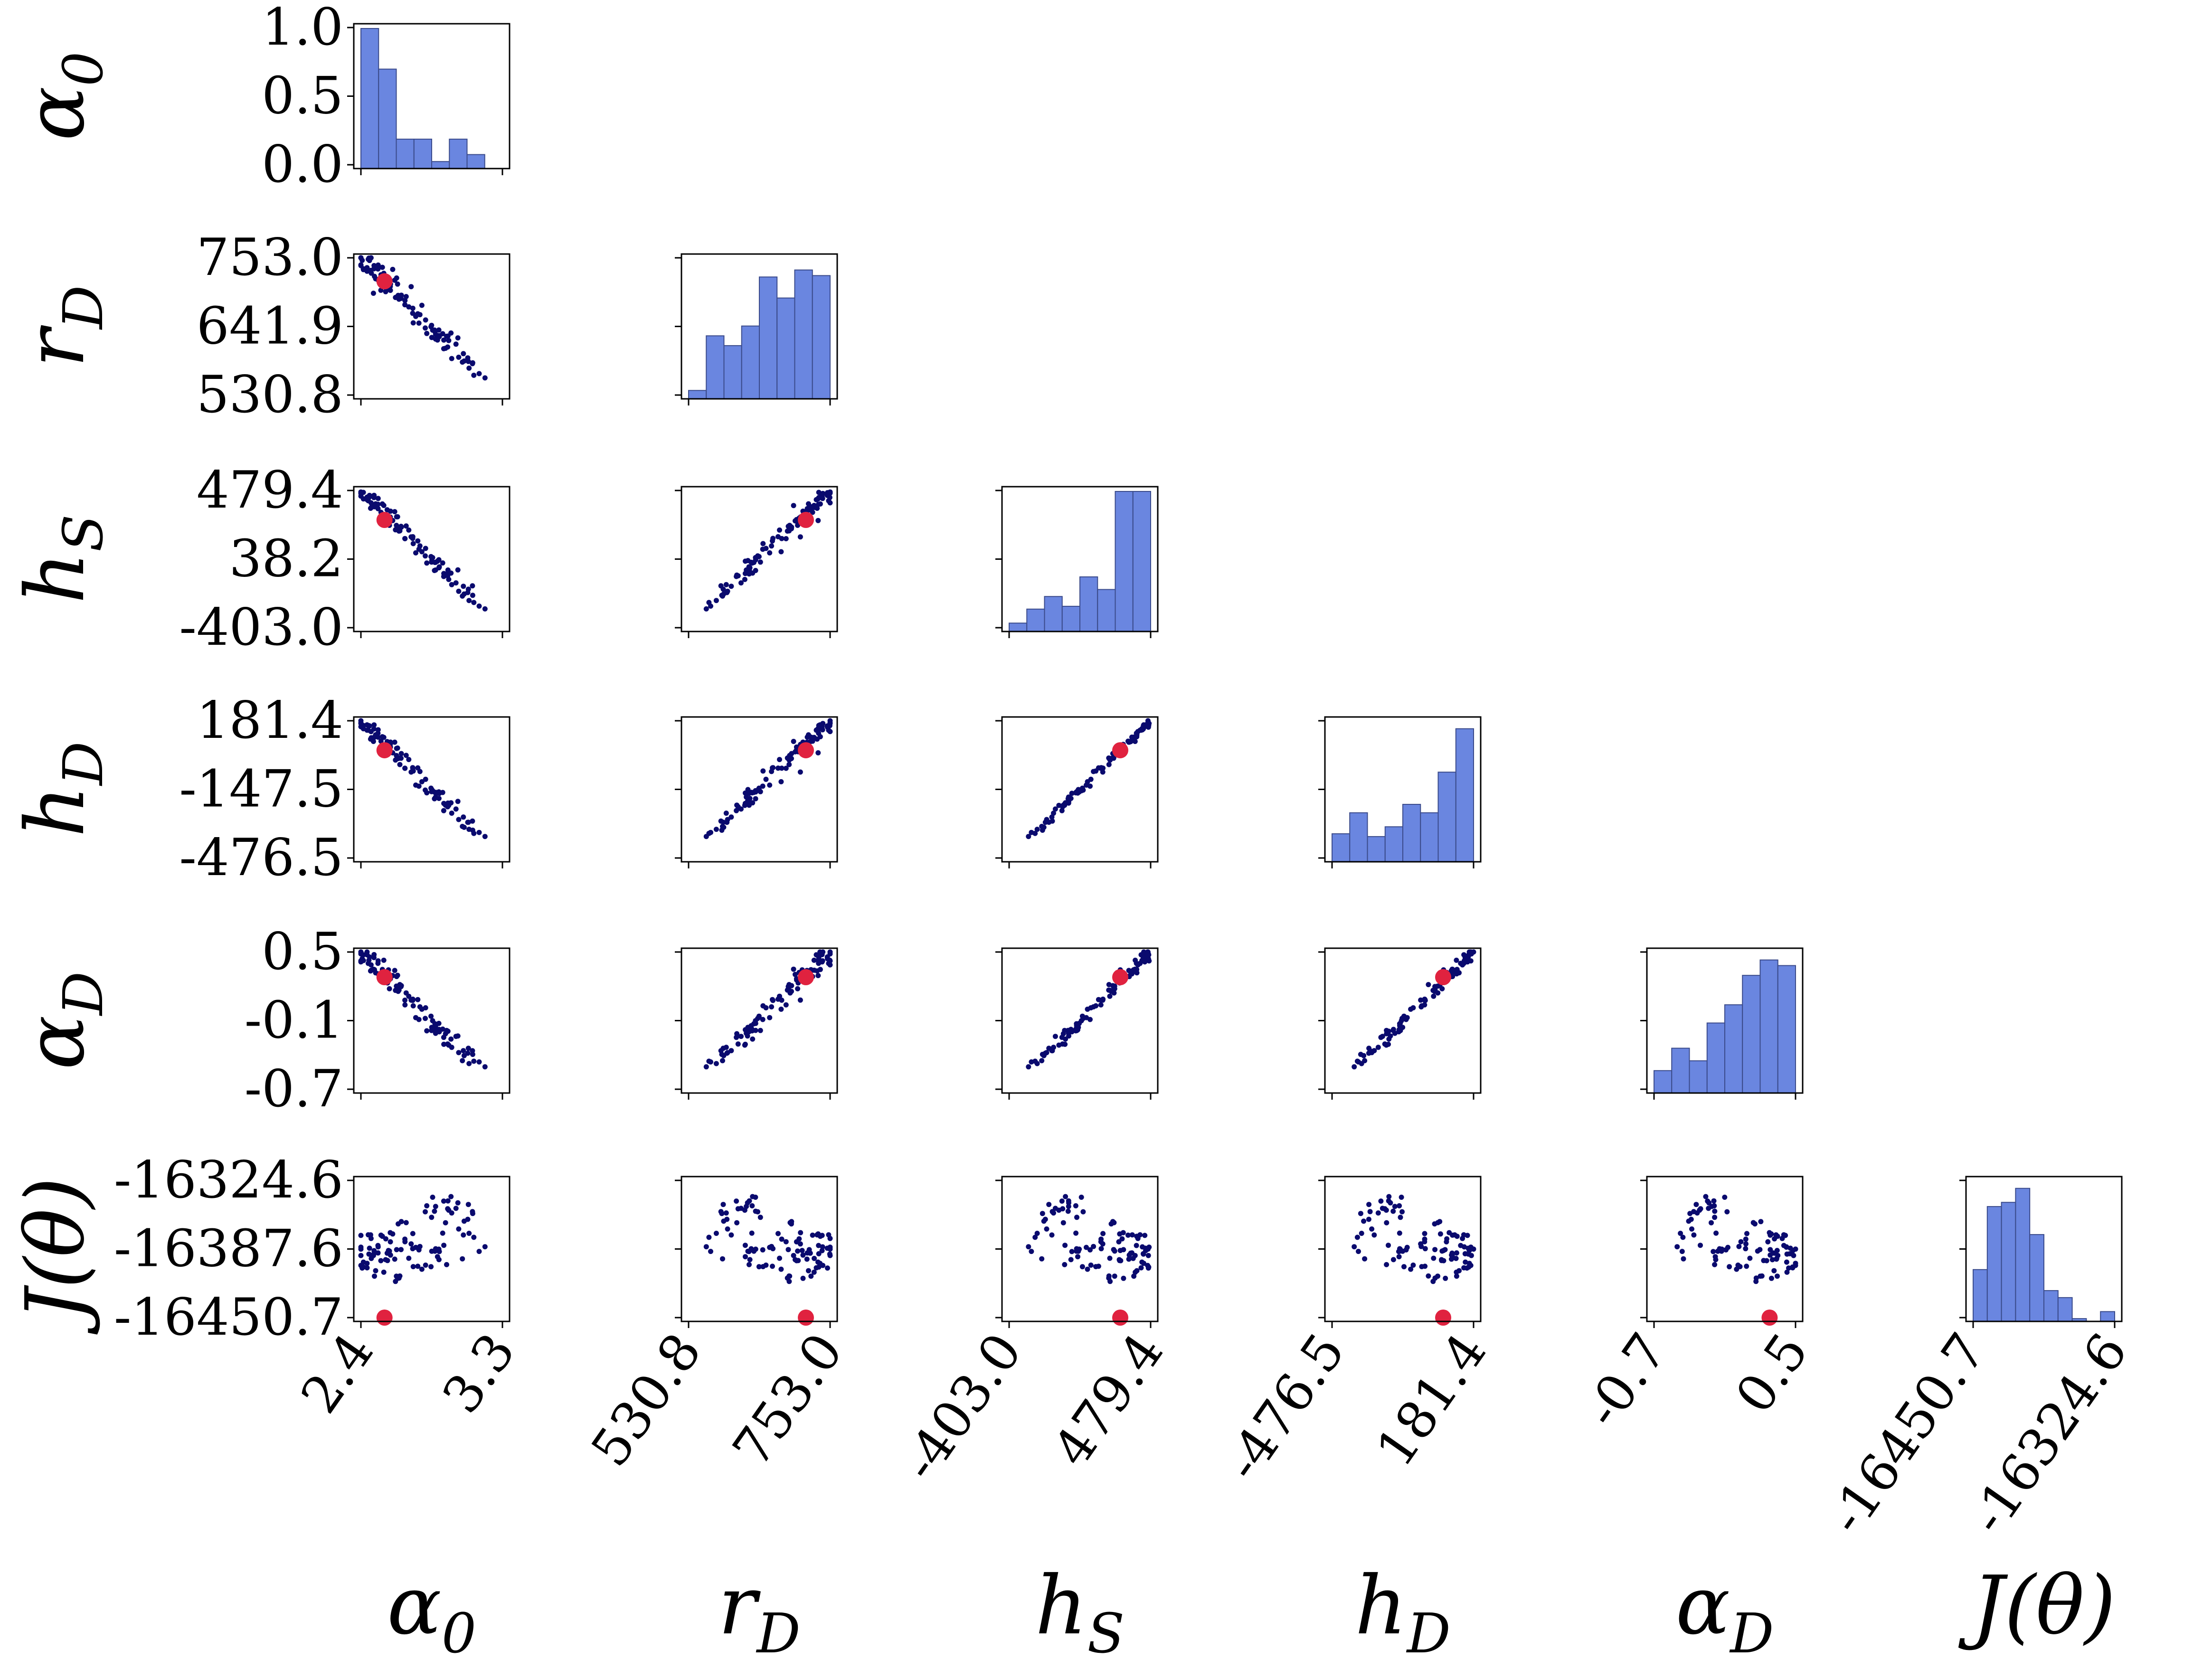 The width and height of the screenshot is (2212, 1659). I want to click on x-tick-label-hS: -403.0, so click(962, 1407).